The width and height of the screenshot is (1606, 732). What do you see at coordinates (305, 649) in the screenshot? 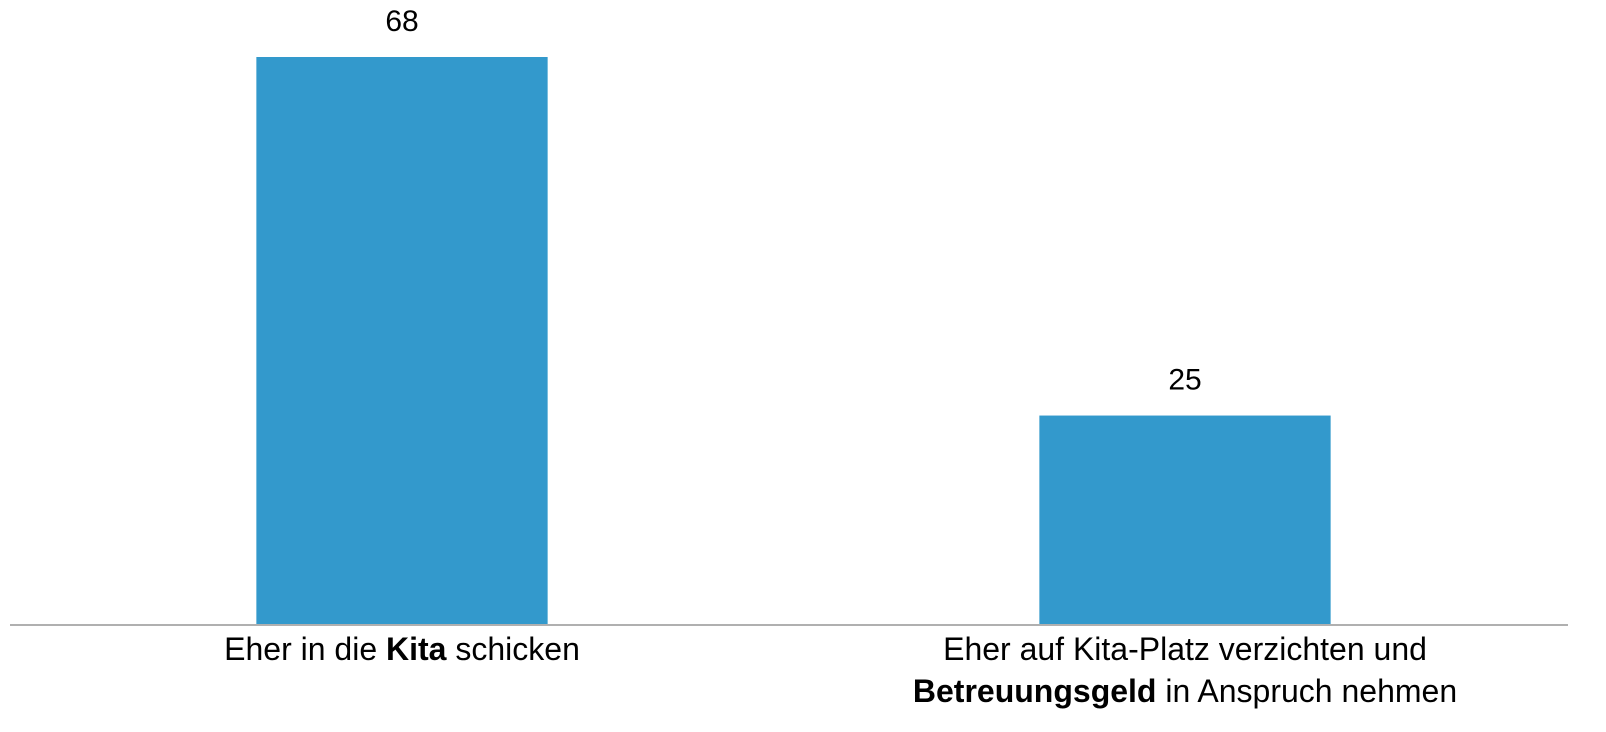
I see `label-run: Eher in die` at bounding box center [305, 649].